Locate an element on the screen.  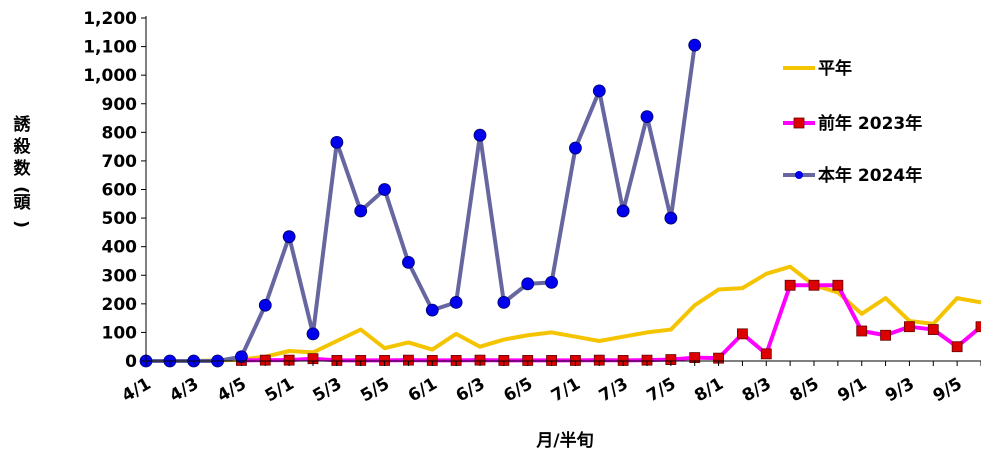
x-tick-label: 9/5 is located at coordinates (948, 390).